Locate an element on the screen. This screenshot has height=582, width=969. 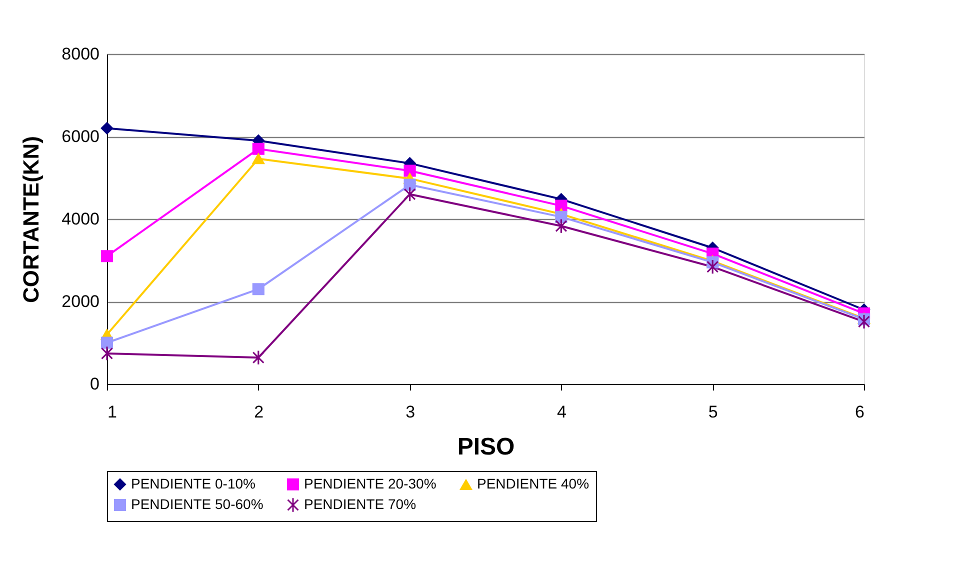
x-tick-label: 2 is located at coordinates (259, 412).